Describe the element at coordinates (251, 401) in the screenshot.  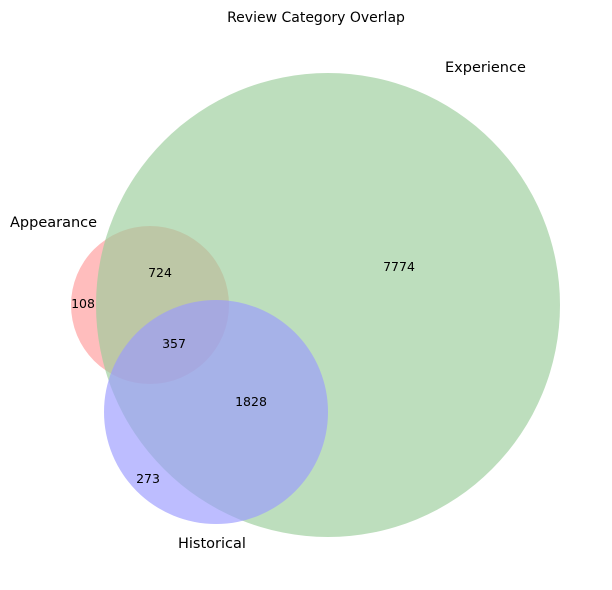
I see `region-count-experience-historical: 1828` at that location.